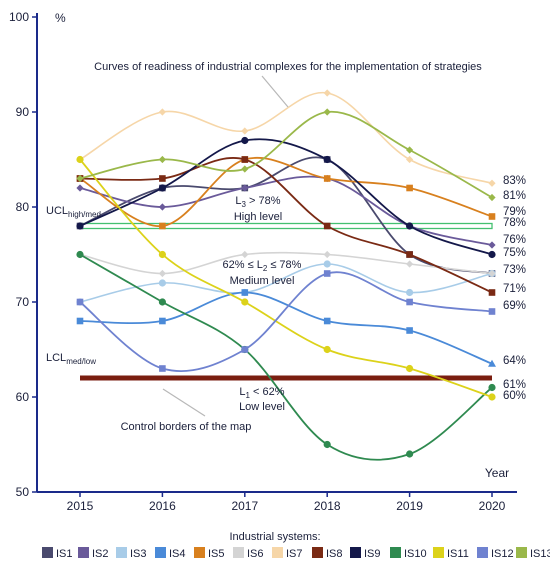  I want to click on point-is7-2018, so click(327, 93).